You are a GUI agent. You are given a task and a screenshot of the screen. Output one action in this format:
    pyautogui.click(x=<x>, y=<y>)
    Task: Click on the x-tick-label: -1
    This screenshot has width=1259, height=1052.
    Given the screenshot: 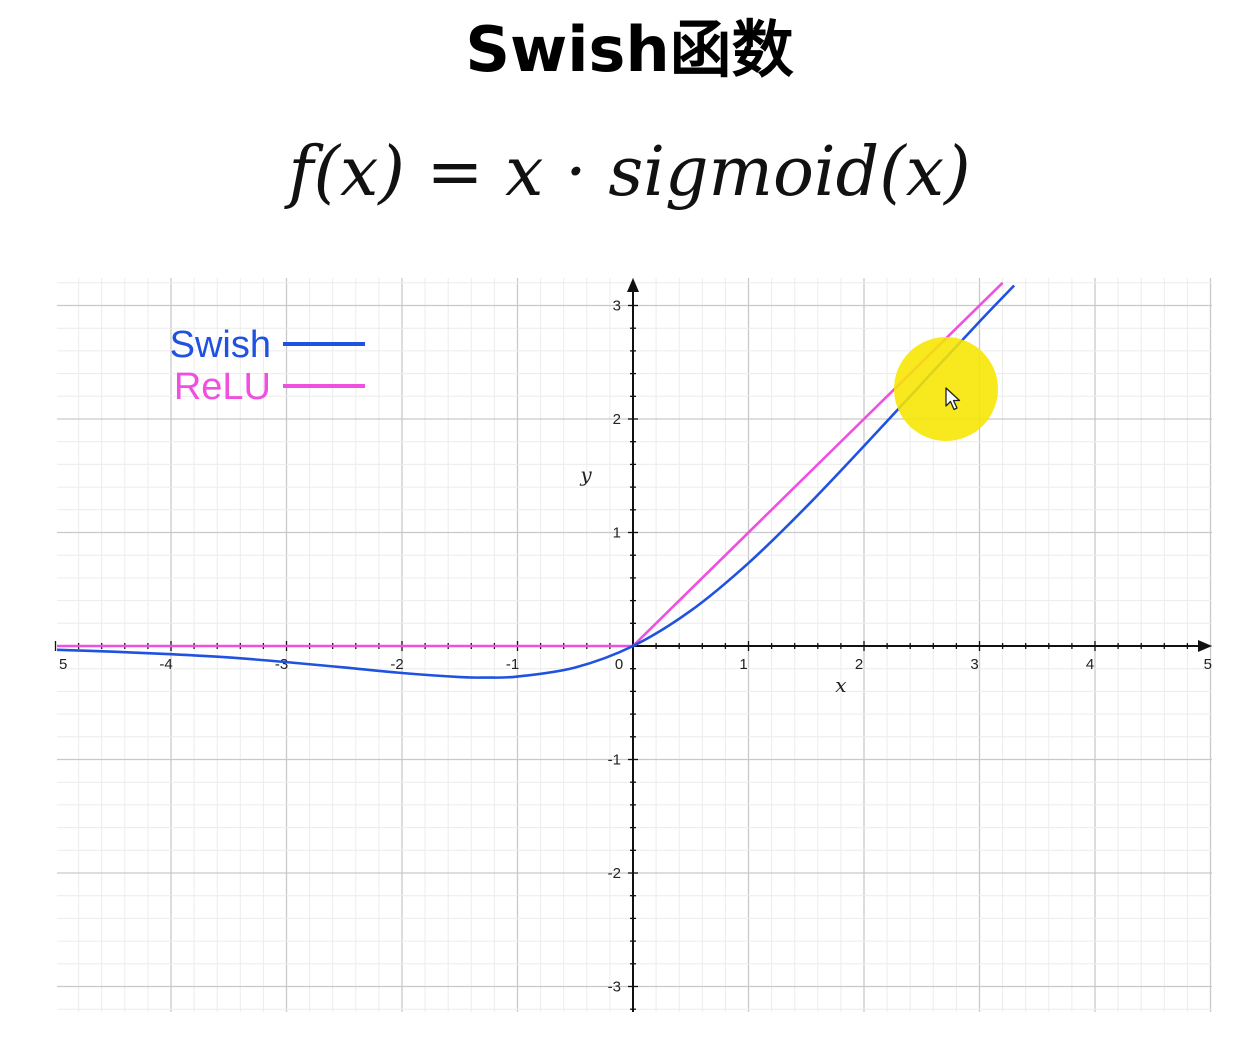 What is the action you would take?
    pyautogui.click(x=512, y=664)
    